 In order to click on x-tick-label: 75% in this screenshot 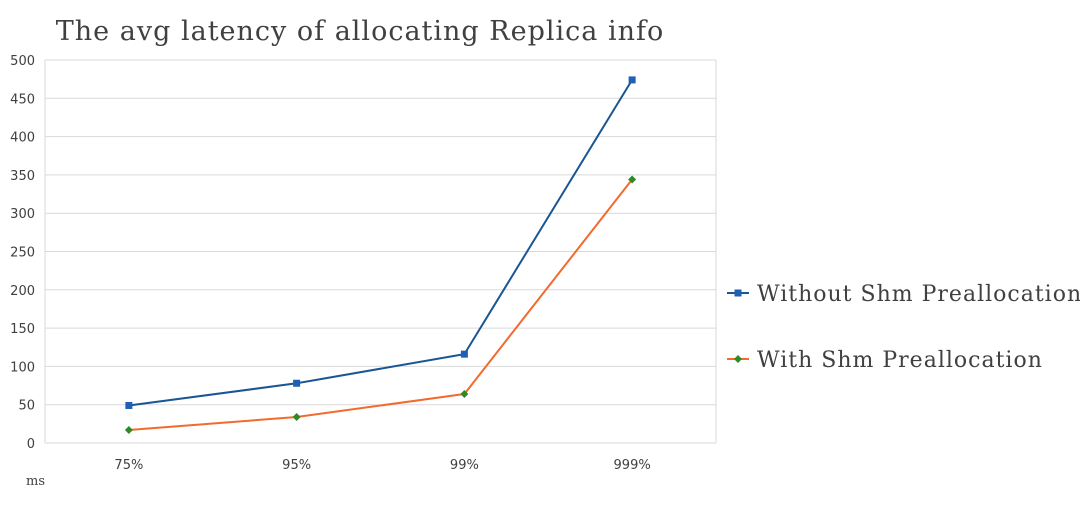, I will do `click(128, 465)`.